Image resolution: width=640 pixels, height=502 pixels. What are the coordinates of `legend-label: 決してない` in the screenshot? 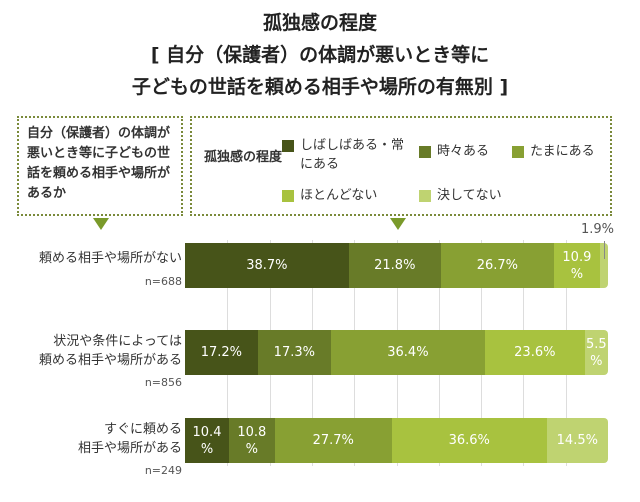 It's located at (469, 195).